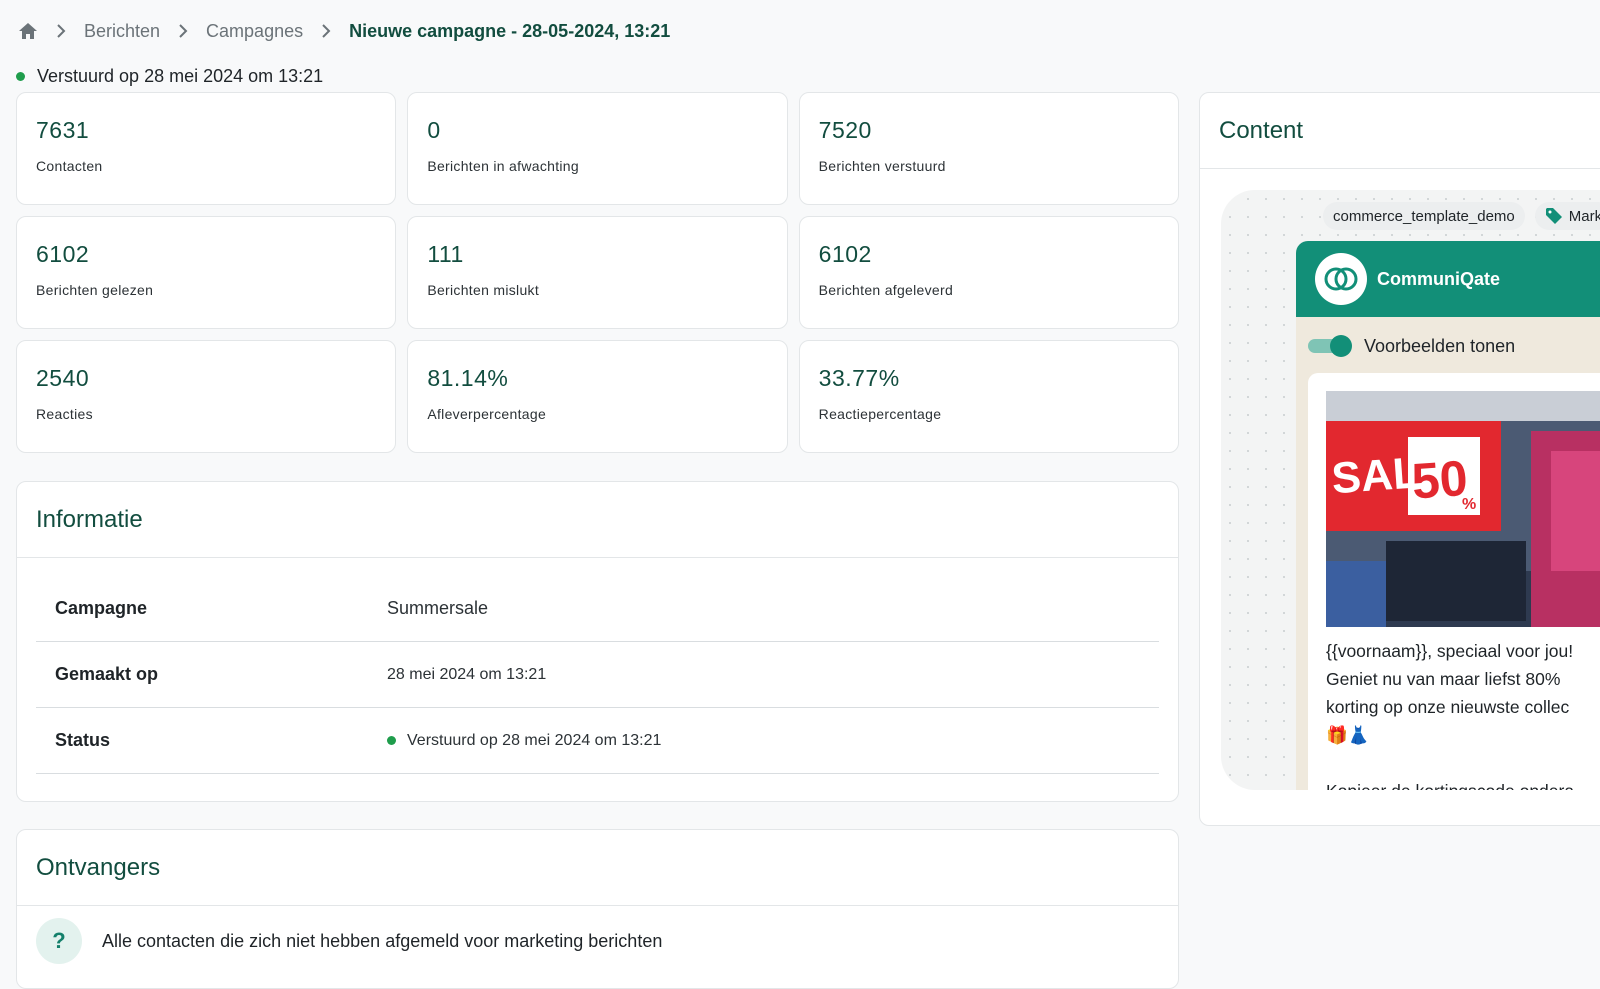 This screenshot has width=1600, height=989. Describe the element at coordinates (597, 396) in the screenshot. I see `stat-afleverpercentage: 81.14% Afleverpercentage` at that location.